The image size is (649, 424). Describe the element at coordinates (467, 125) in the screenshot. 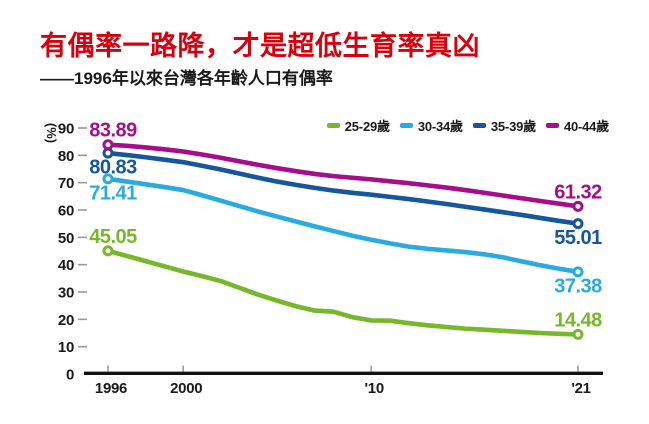

I see `chart-legend: 25-29歲 30-34歲 35-39歲 40-44歲` at that location.